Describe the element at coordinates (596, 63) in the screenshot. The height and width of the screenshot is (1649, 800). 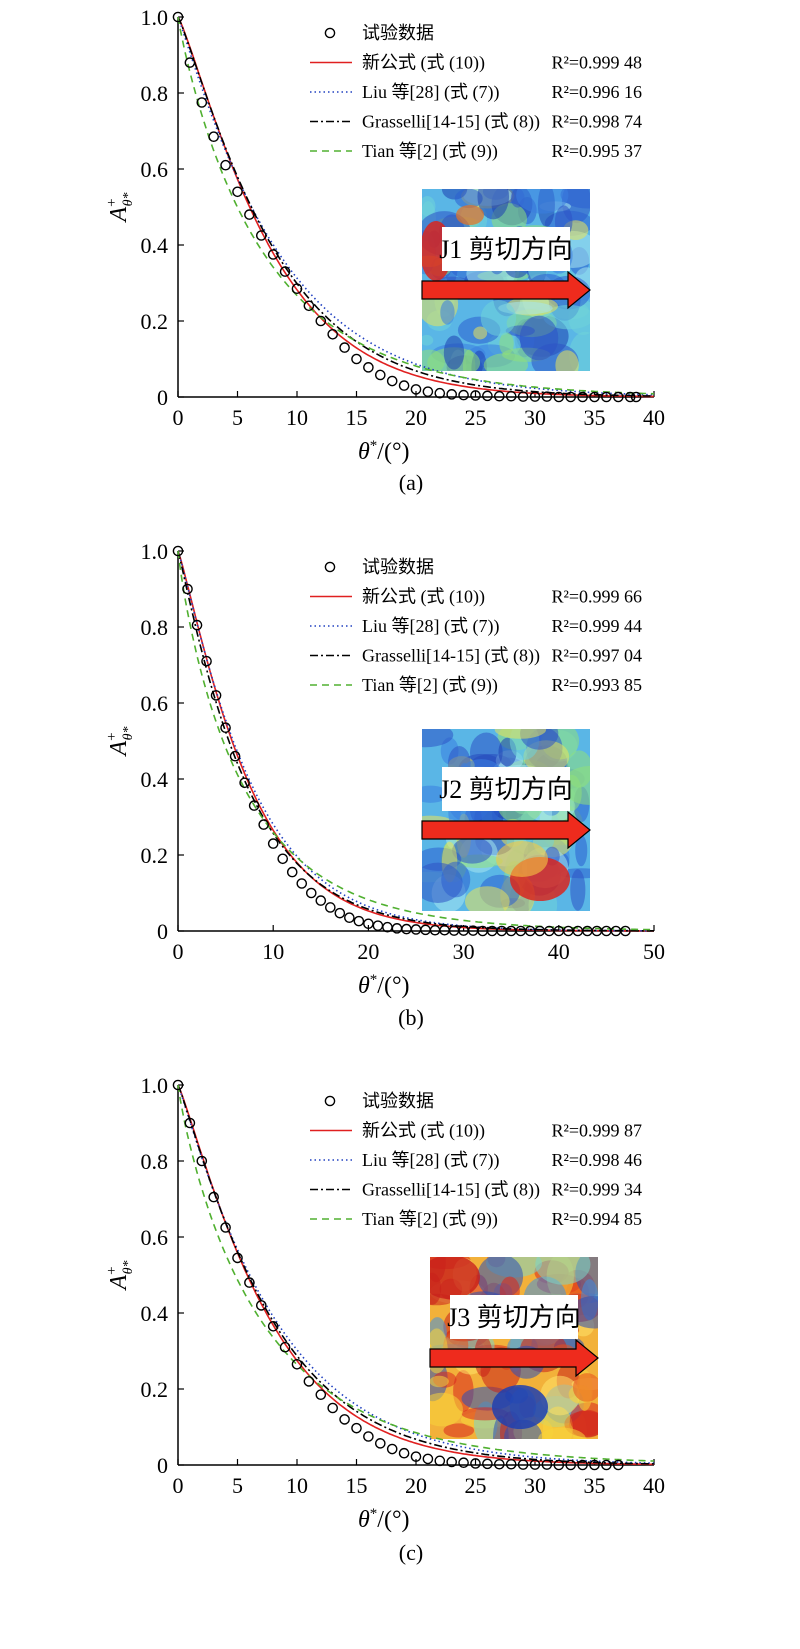
I see `legend-r2: R²=0.999 48` at that location.